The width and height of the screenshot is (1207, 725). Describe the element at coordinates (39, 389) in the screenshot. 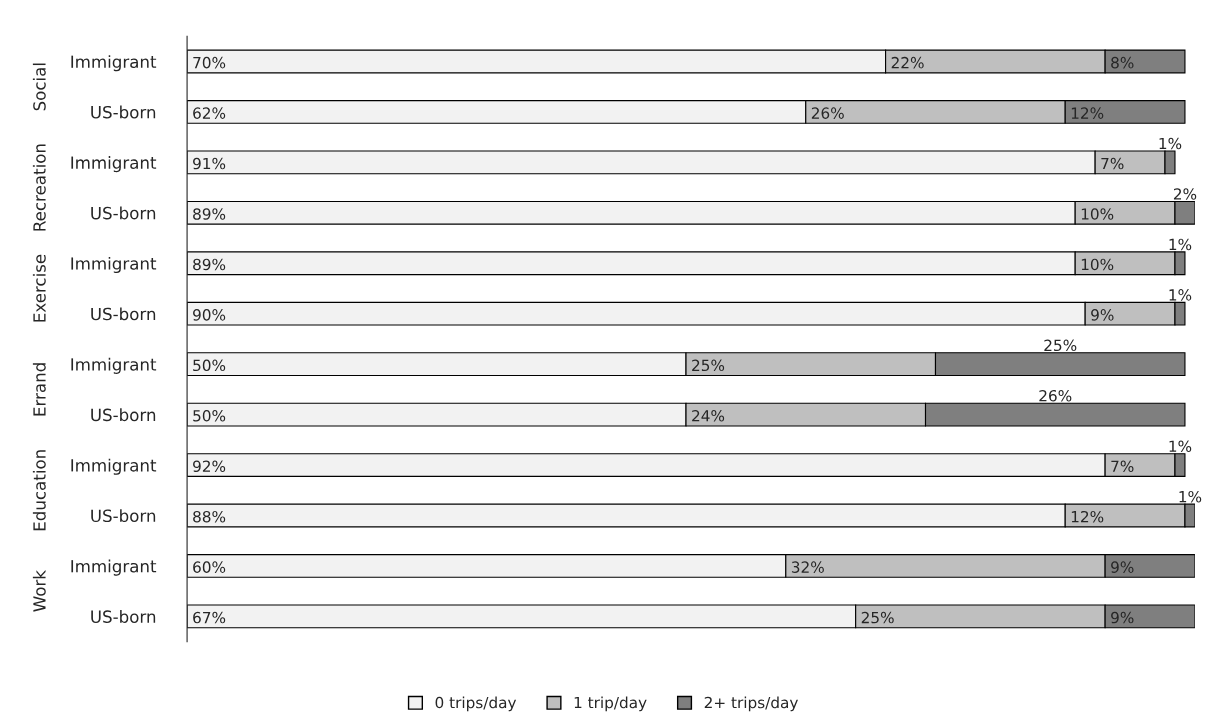

I see `text: Errand` at that location.